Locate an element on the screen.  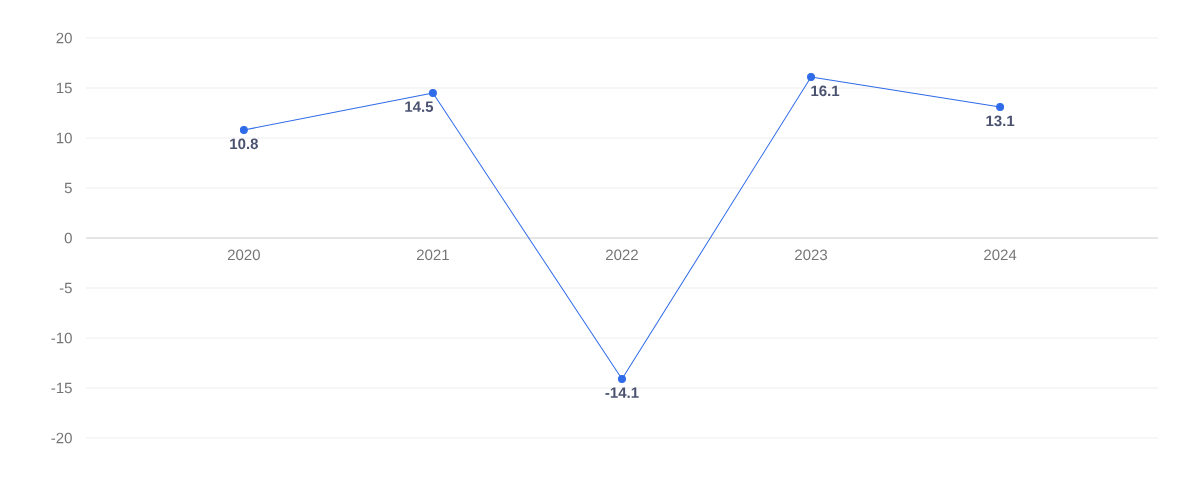
x-tick-label: 2023 is located at coordinates (811, 255).